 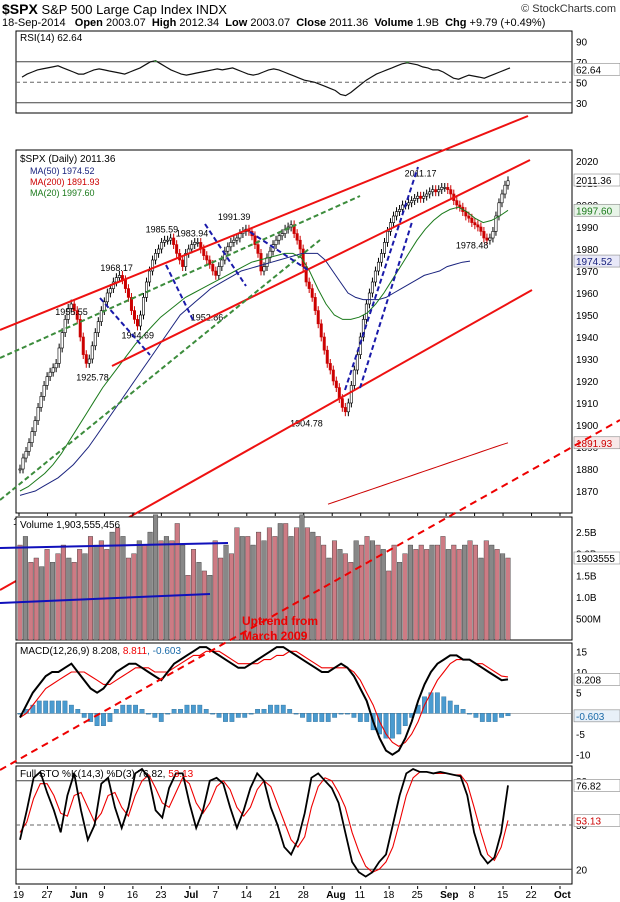 I want to click on ma50-tag: 1974.52, so click(x=594, y=262).